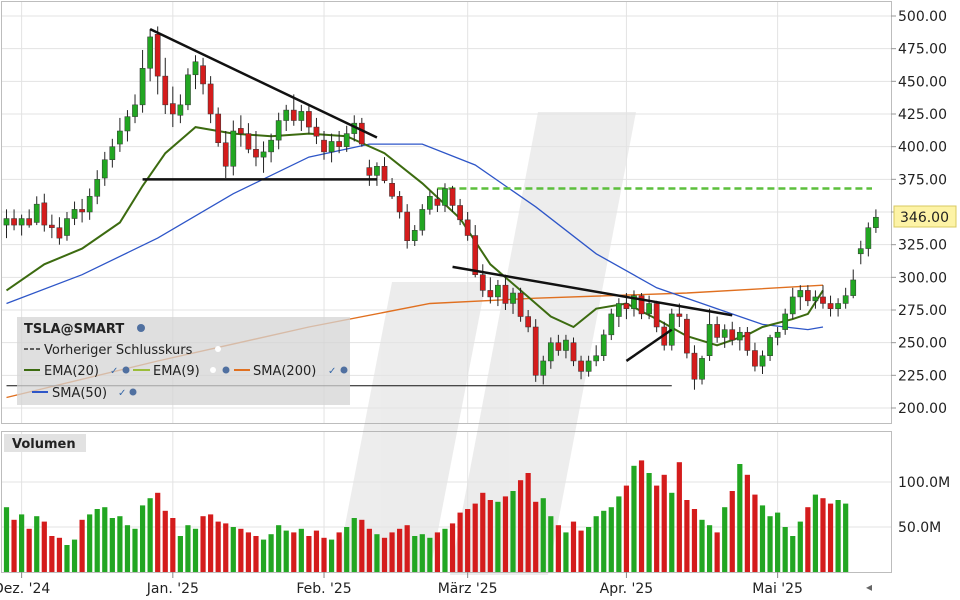 The image size is (960, 600). What do you see at coordinates (79, 393) in the screenshot?
I see `legend-sma50: SMA(50)` at bounding box center [79, 393].